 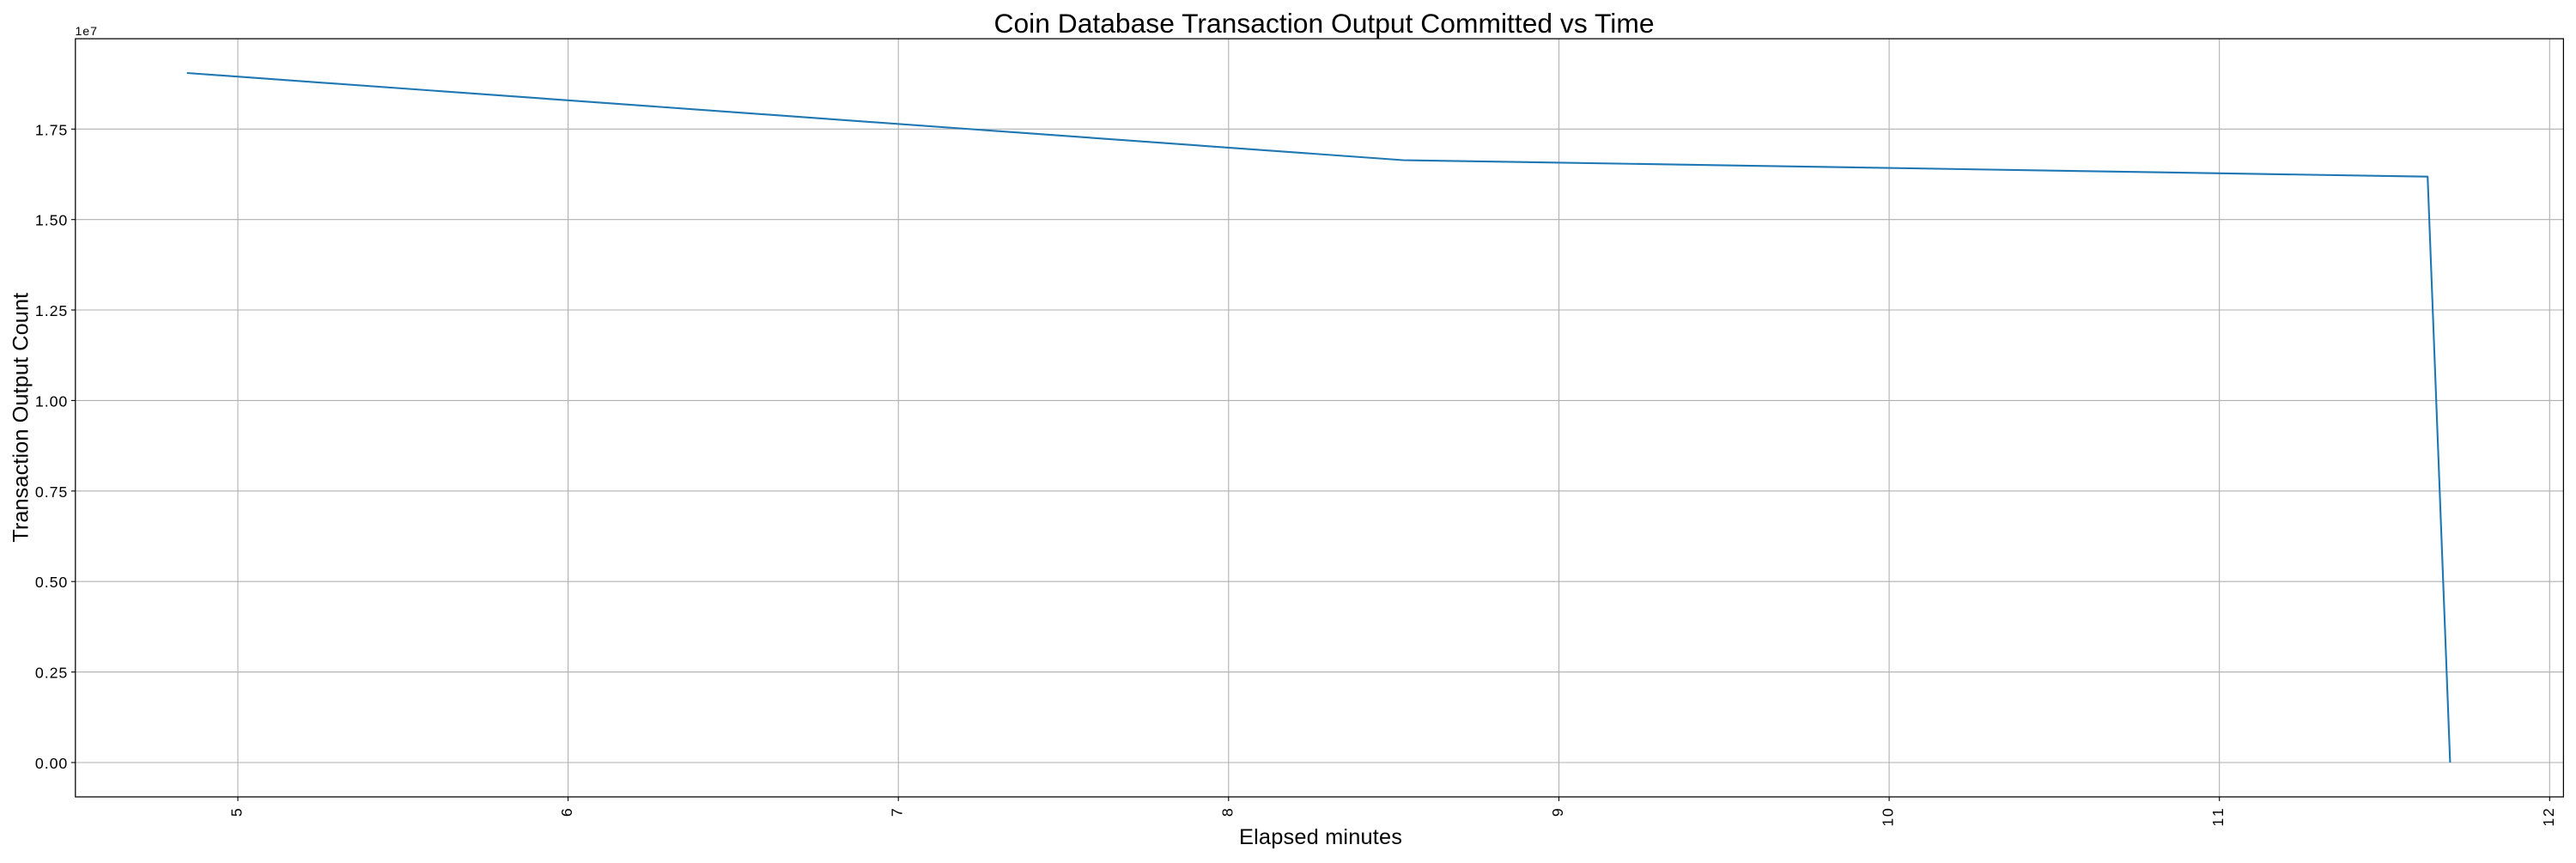 What do you see at coordinates (52, 764) in the screenshot?
I see `svg-text: 0.00` at bounding box center [52, 764].